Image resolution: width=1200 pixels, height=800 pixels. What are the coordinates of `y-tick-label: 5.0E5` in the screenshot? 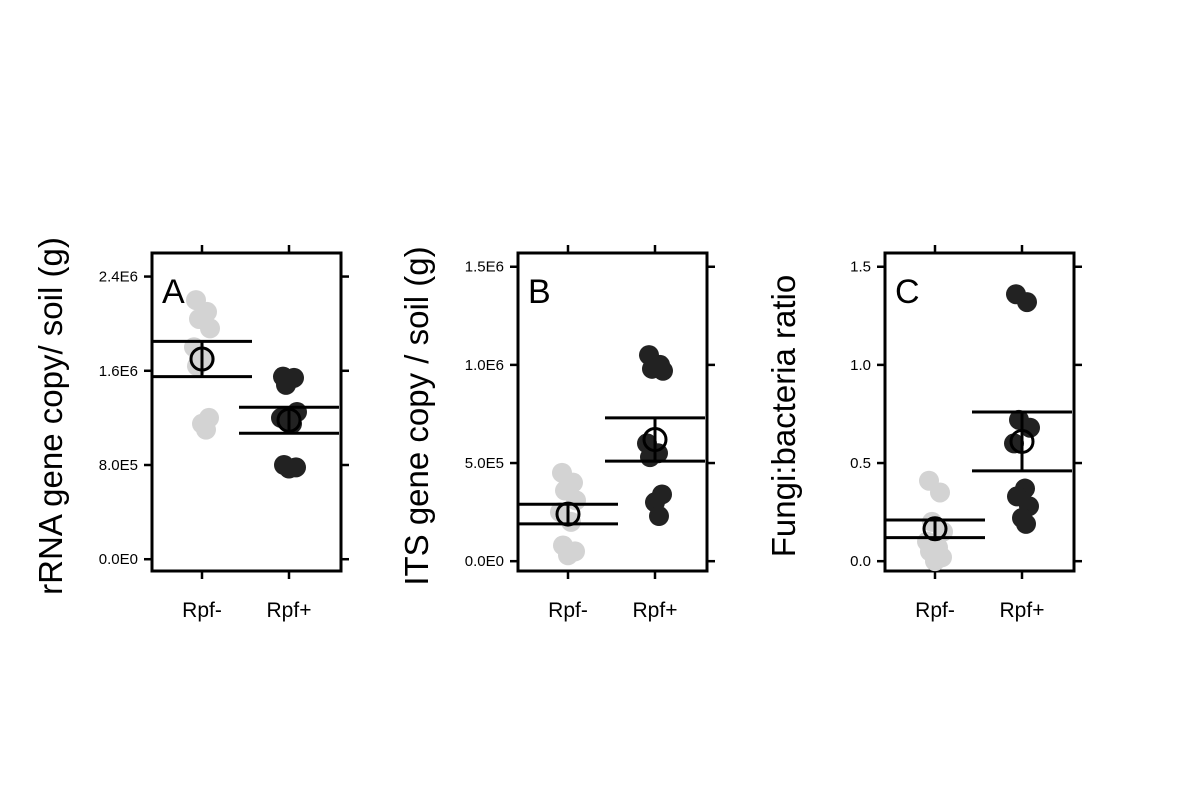 It's located at (484, 463).